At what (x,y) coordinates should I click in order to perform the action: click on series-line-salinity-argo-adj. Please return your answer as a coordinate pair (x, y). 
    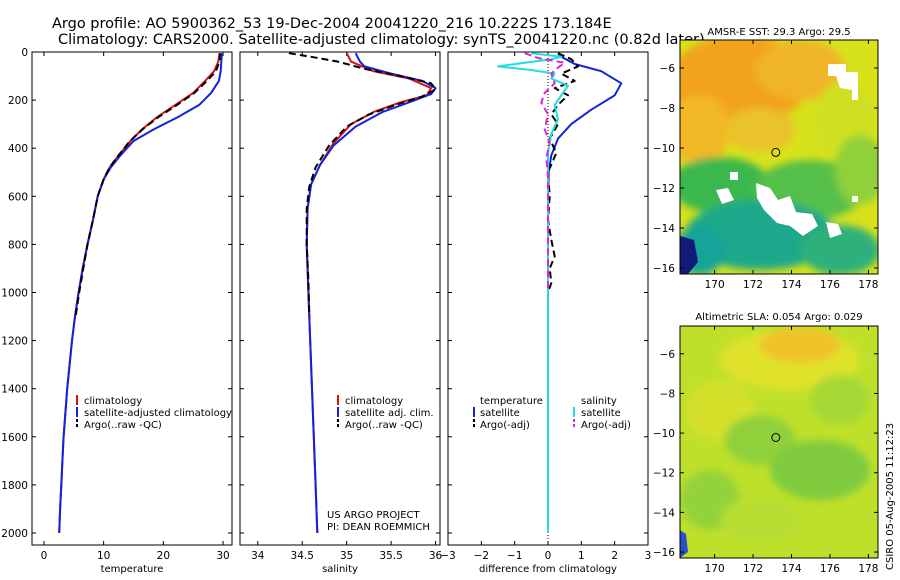
    Looking at the image, I should click on (545, 172).